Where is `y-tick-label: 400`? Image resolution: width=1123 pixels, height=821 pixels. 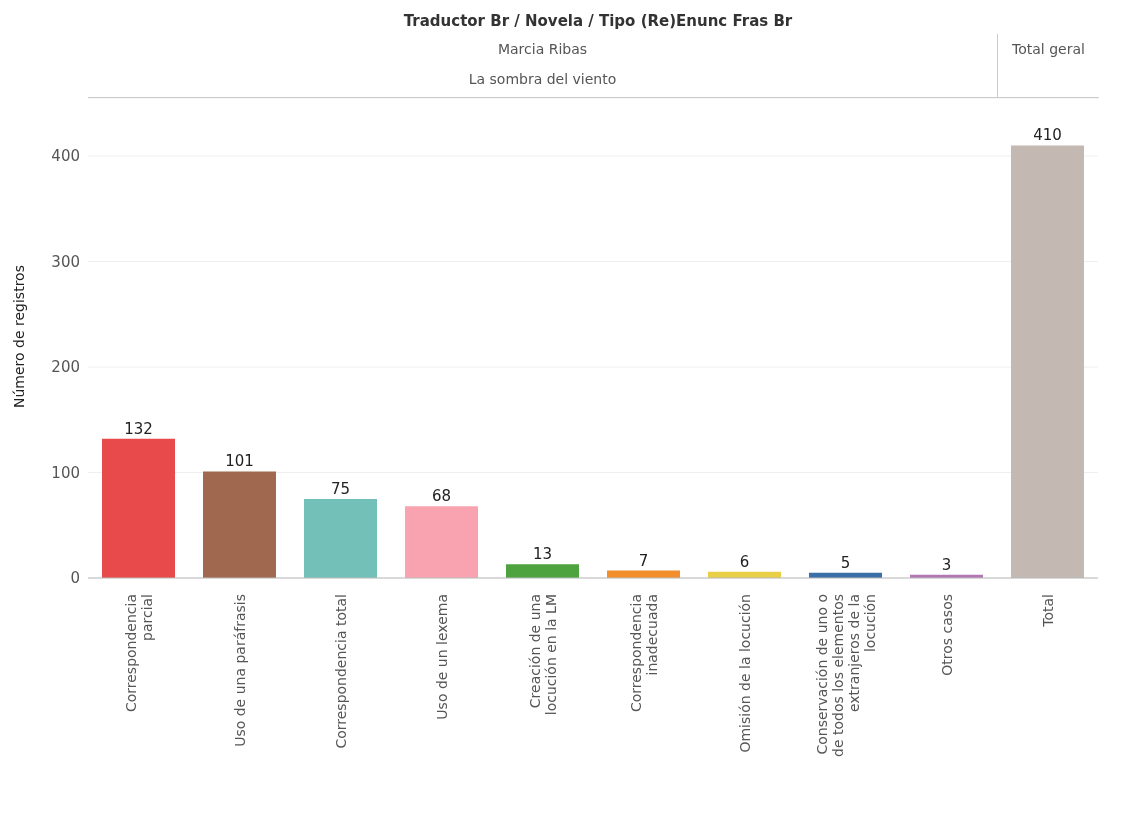
y-tick-label: 400 is located at coordinates (65, 156).